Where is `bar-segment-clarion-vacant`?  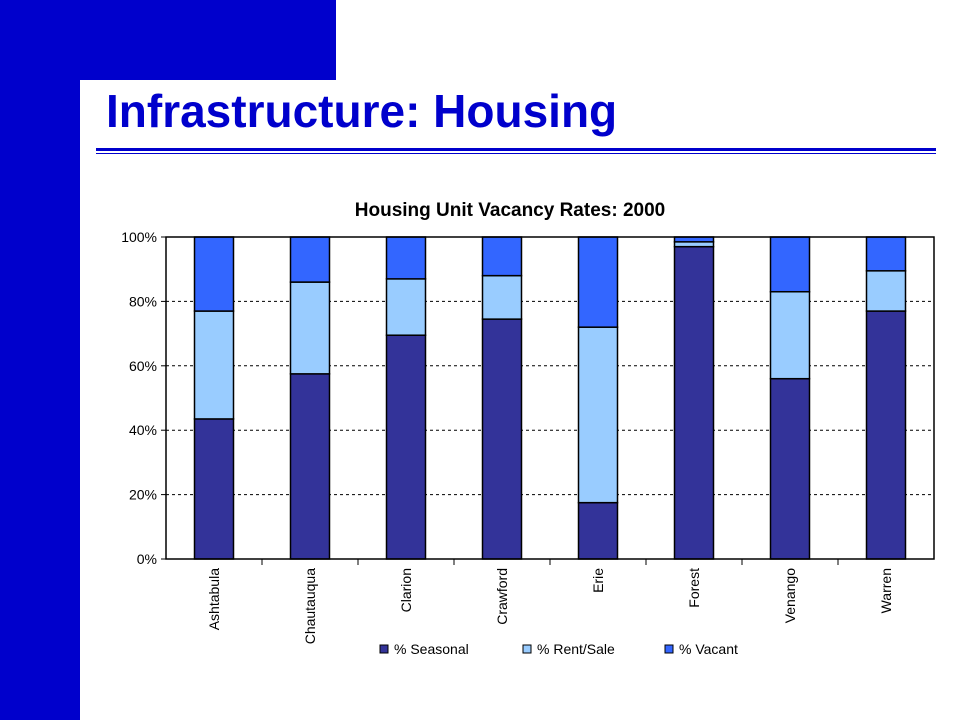 bar-segment-clarion-vacant is located at coordinates (406, 258).